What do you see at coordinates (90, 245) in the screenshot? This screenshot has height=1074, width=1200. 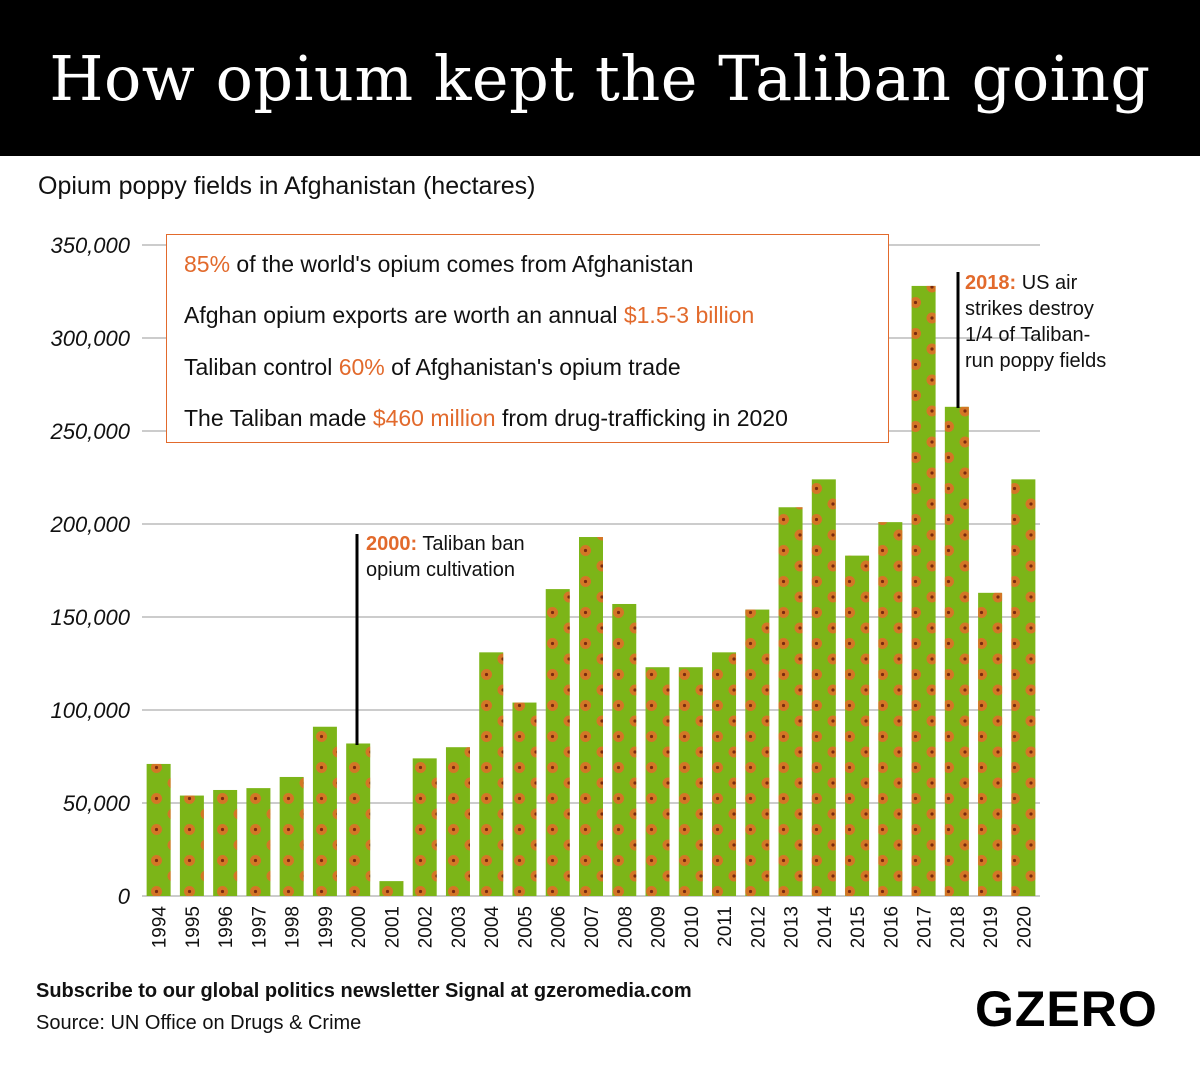 I see `y-tick-label: 350,000` at bounding box center [90, 245].